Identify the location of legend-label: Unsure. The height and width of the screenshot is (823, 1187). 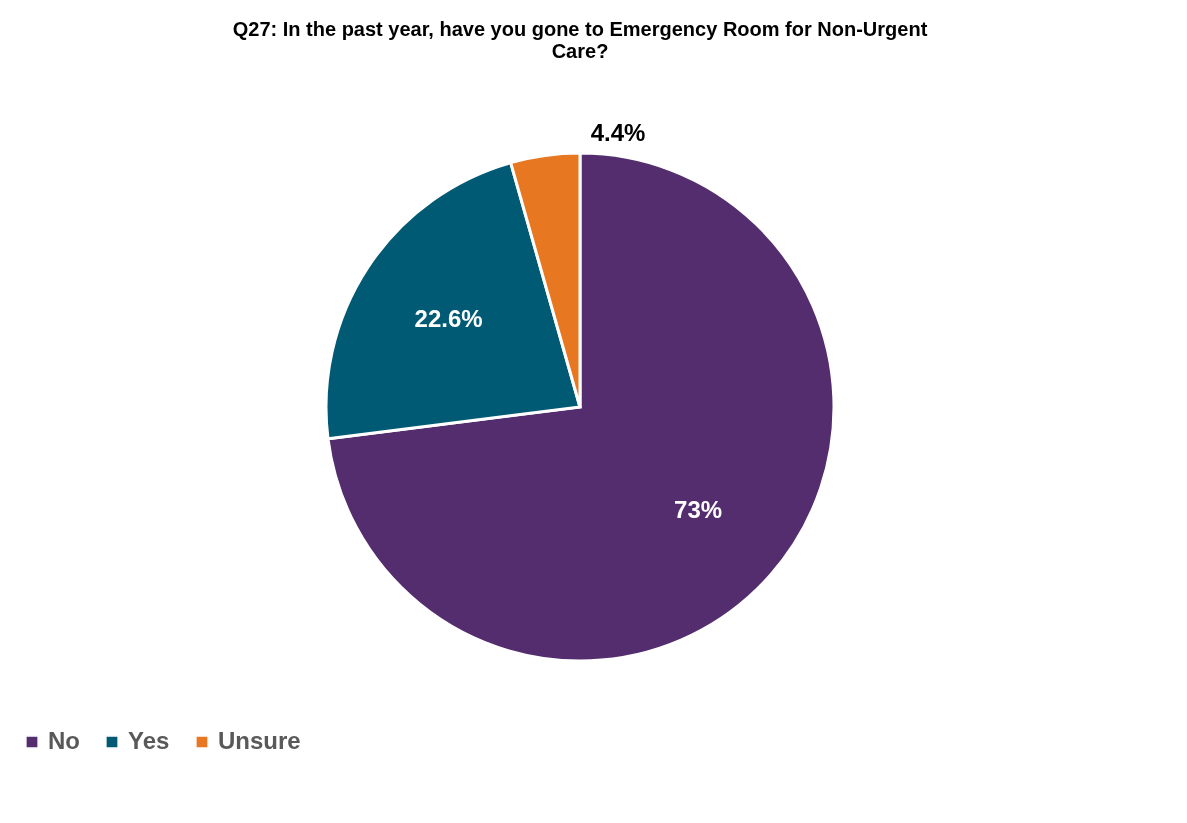
(259, 740).